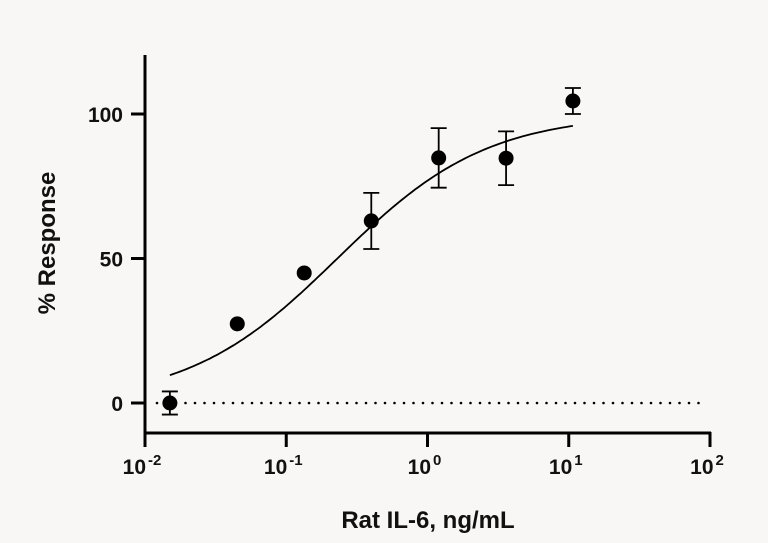 The image size is (768, 543). Describe the element at coordinates (117, 404) in the screenshot. I see `y-tick-label: 0` at that location.